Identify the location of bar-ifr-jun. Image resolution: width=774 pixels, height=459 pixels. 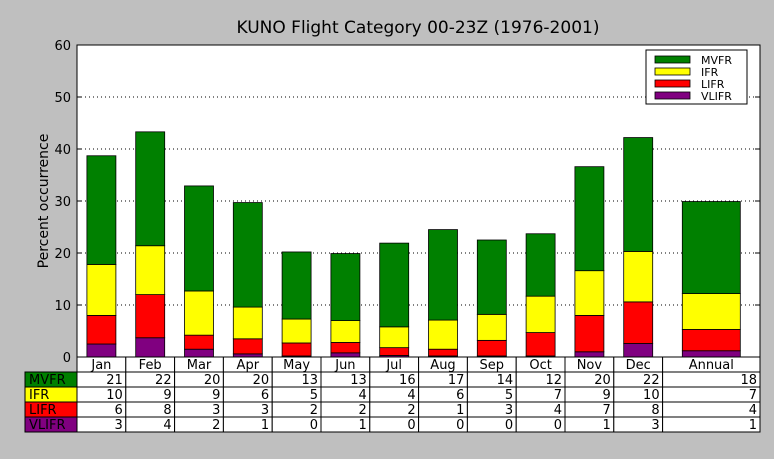
(345, 331).